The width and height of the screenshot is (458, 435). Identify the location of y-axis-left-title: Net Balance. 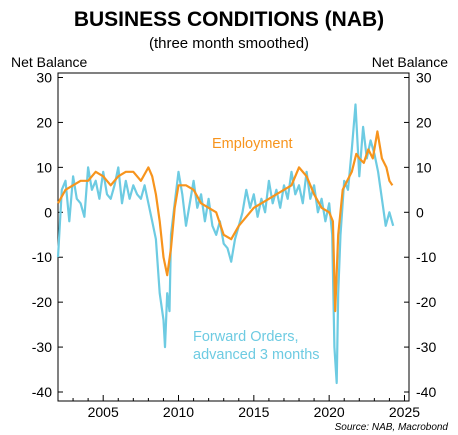
(49, 62).